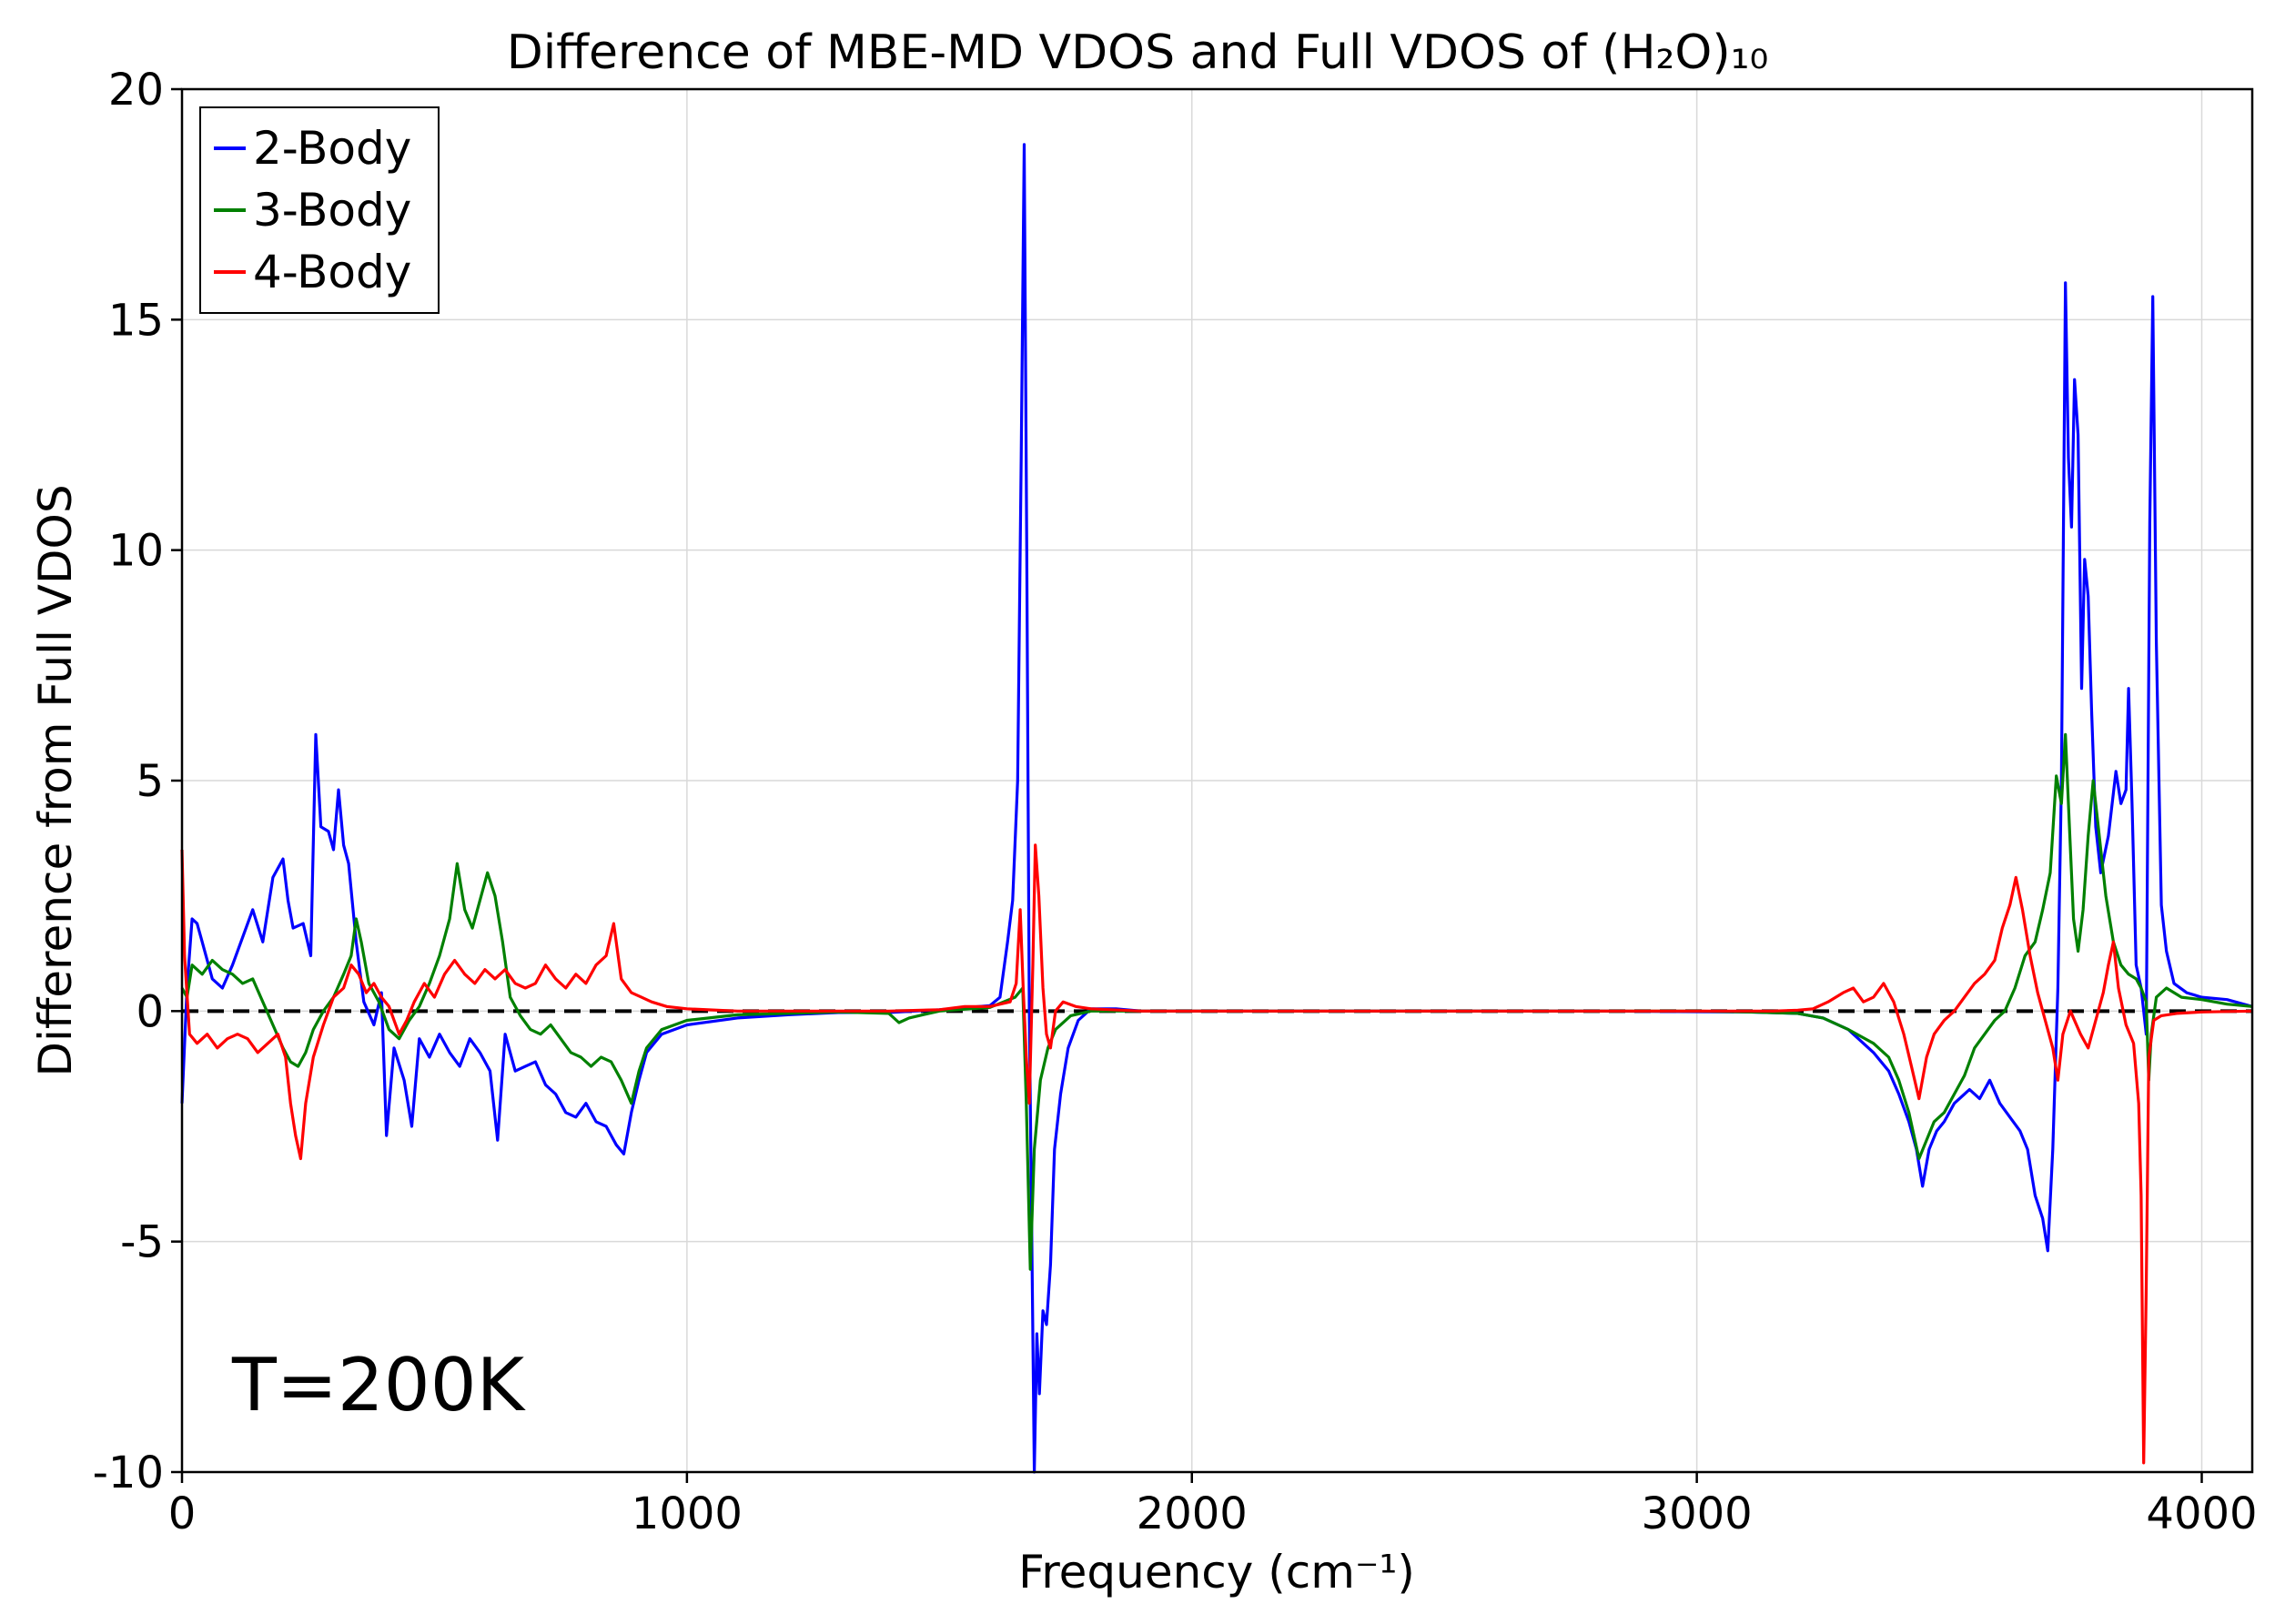  I want to click on temperature-annotation: T=200K, so click(379, 1385).